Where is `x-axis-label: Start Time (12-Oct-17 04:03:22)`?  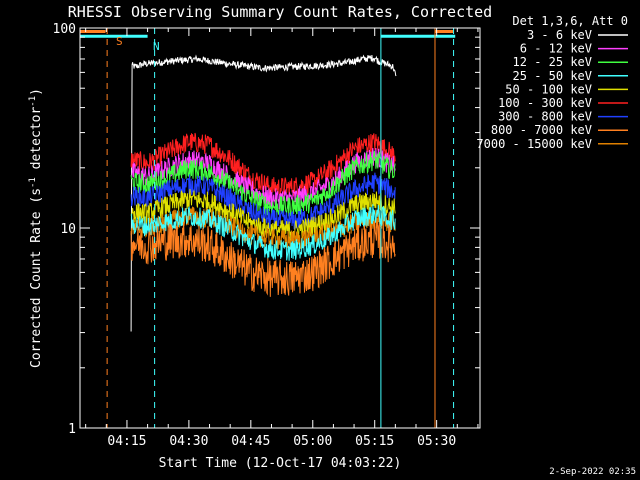 x-axis-label: Start Time (12-Oct-17 04:03:22) is located at coordinates (280, 463).